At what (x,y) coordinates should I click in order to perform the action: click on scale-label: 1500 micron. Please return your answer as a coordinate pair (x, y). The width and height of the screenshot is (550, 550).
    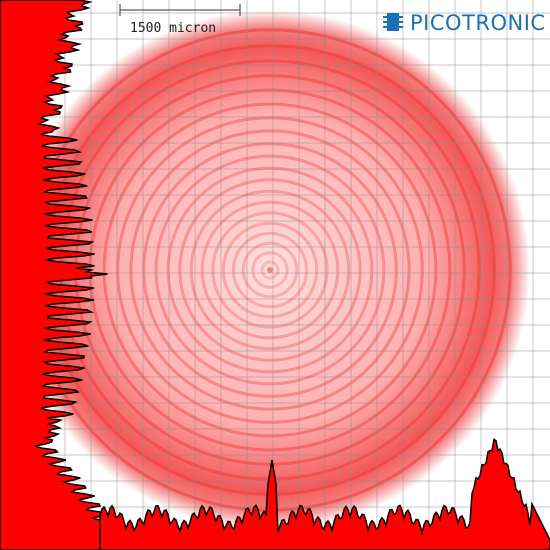
    Looking at the image, I should click on (173, 28).